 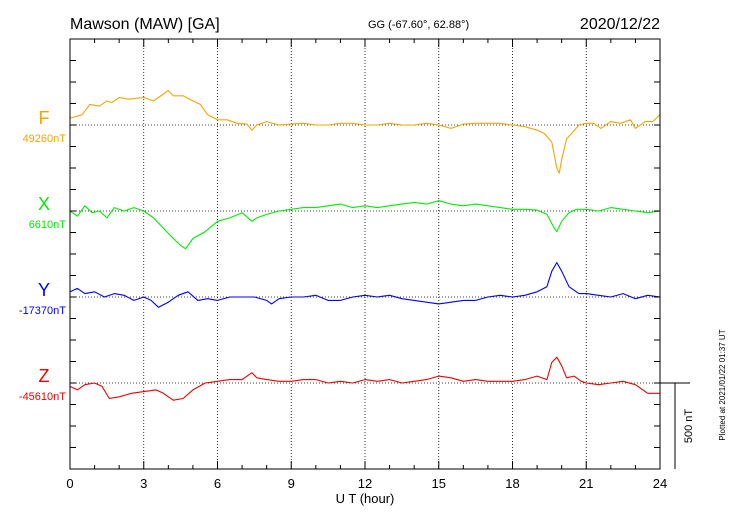 I want to click on x-tick-label: 12, so click(x=365, y=483).